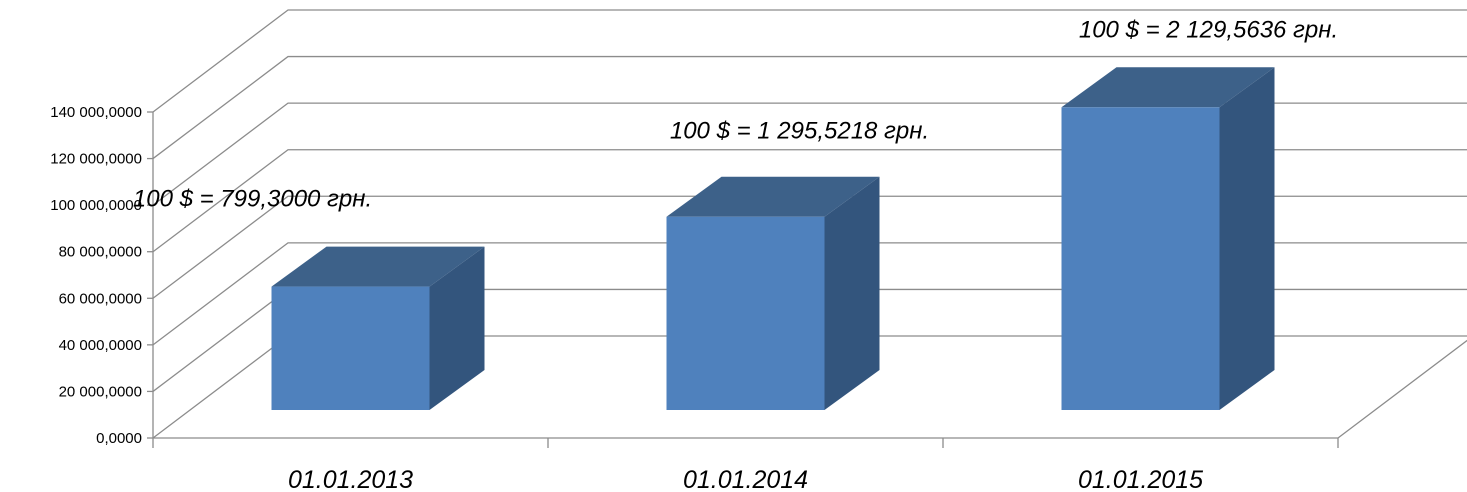 The height and width of the screenshot is (492, 1467). What do you see at coordinates (96, 112) in the screenshot?
I see `y-tick-label: 140 000,0000` at bounding box center [96, 112].